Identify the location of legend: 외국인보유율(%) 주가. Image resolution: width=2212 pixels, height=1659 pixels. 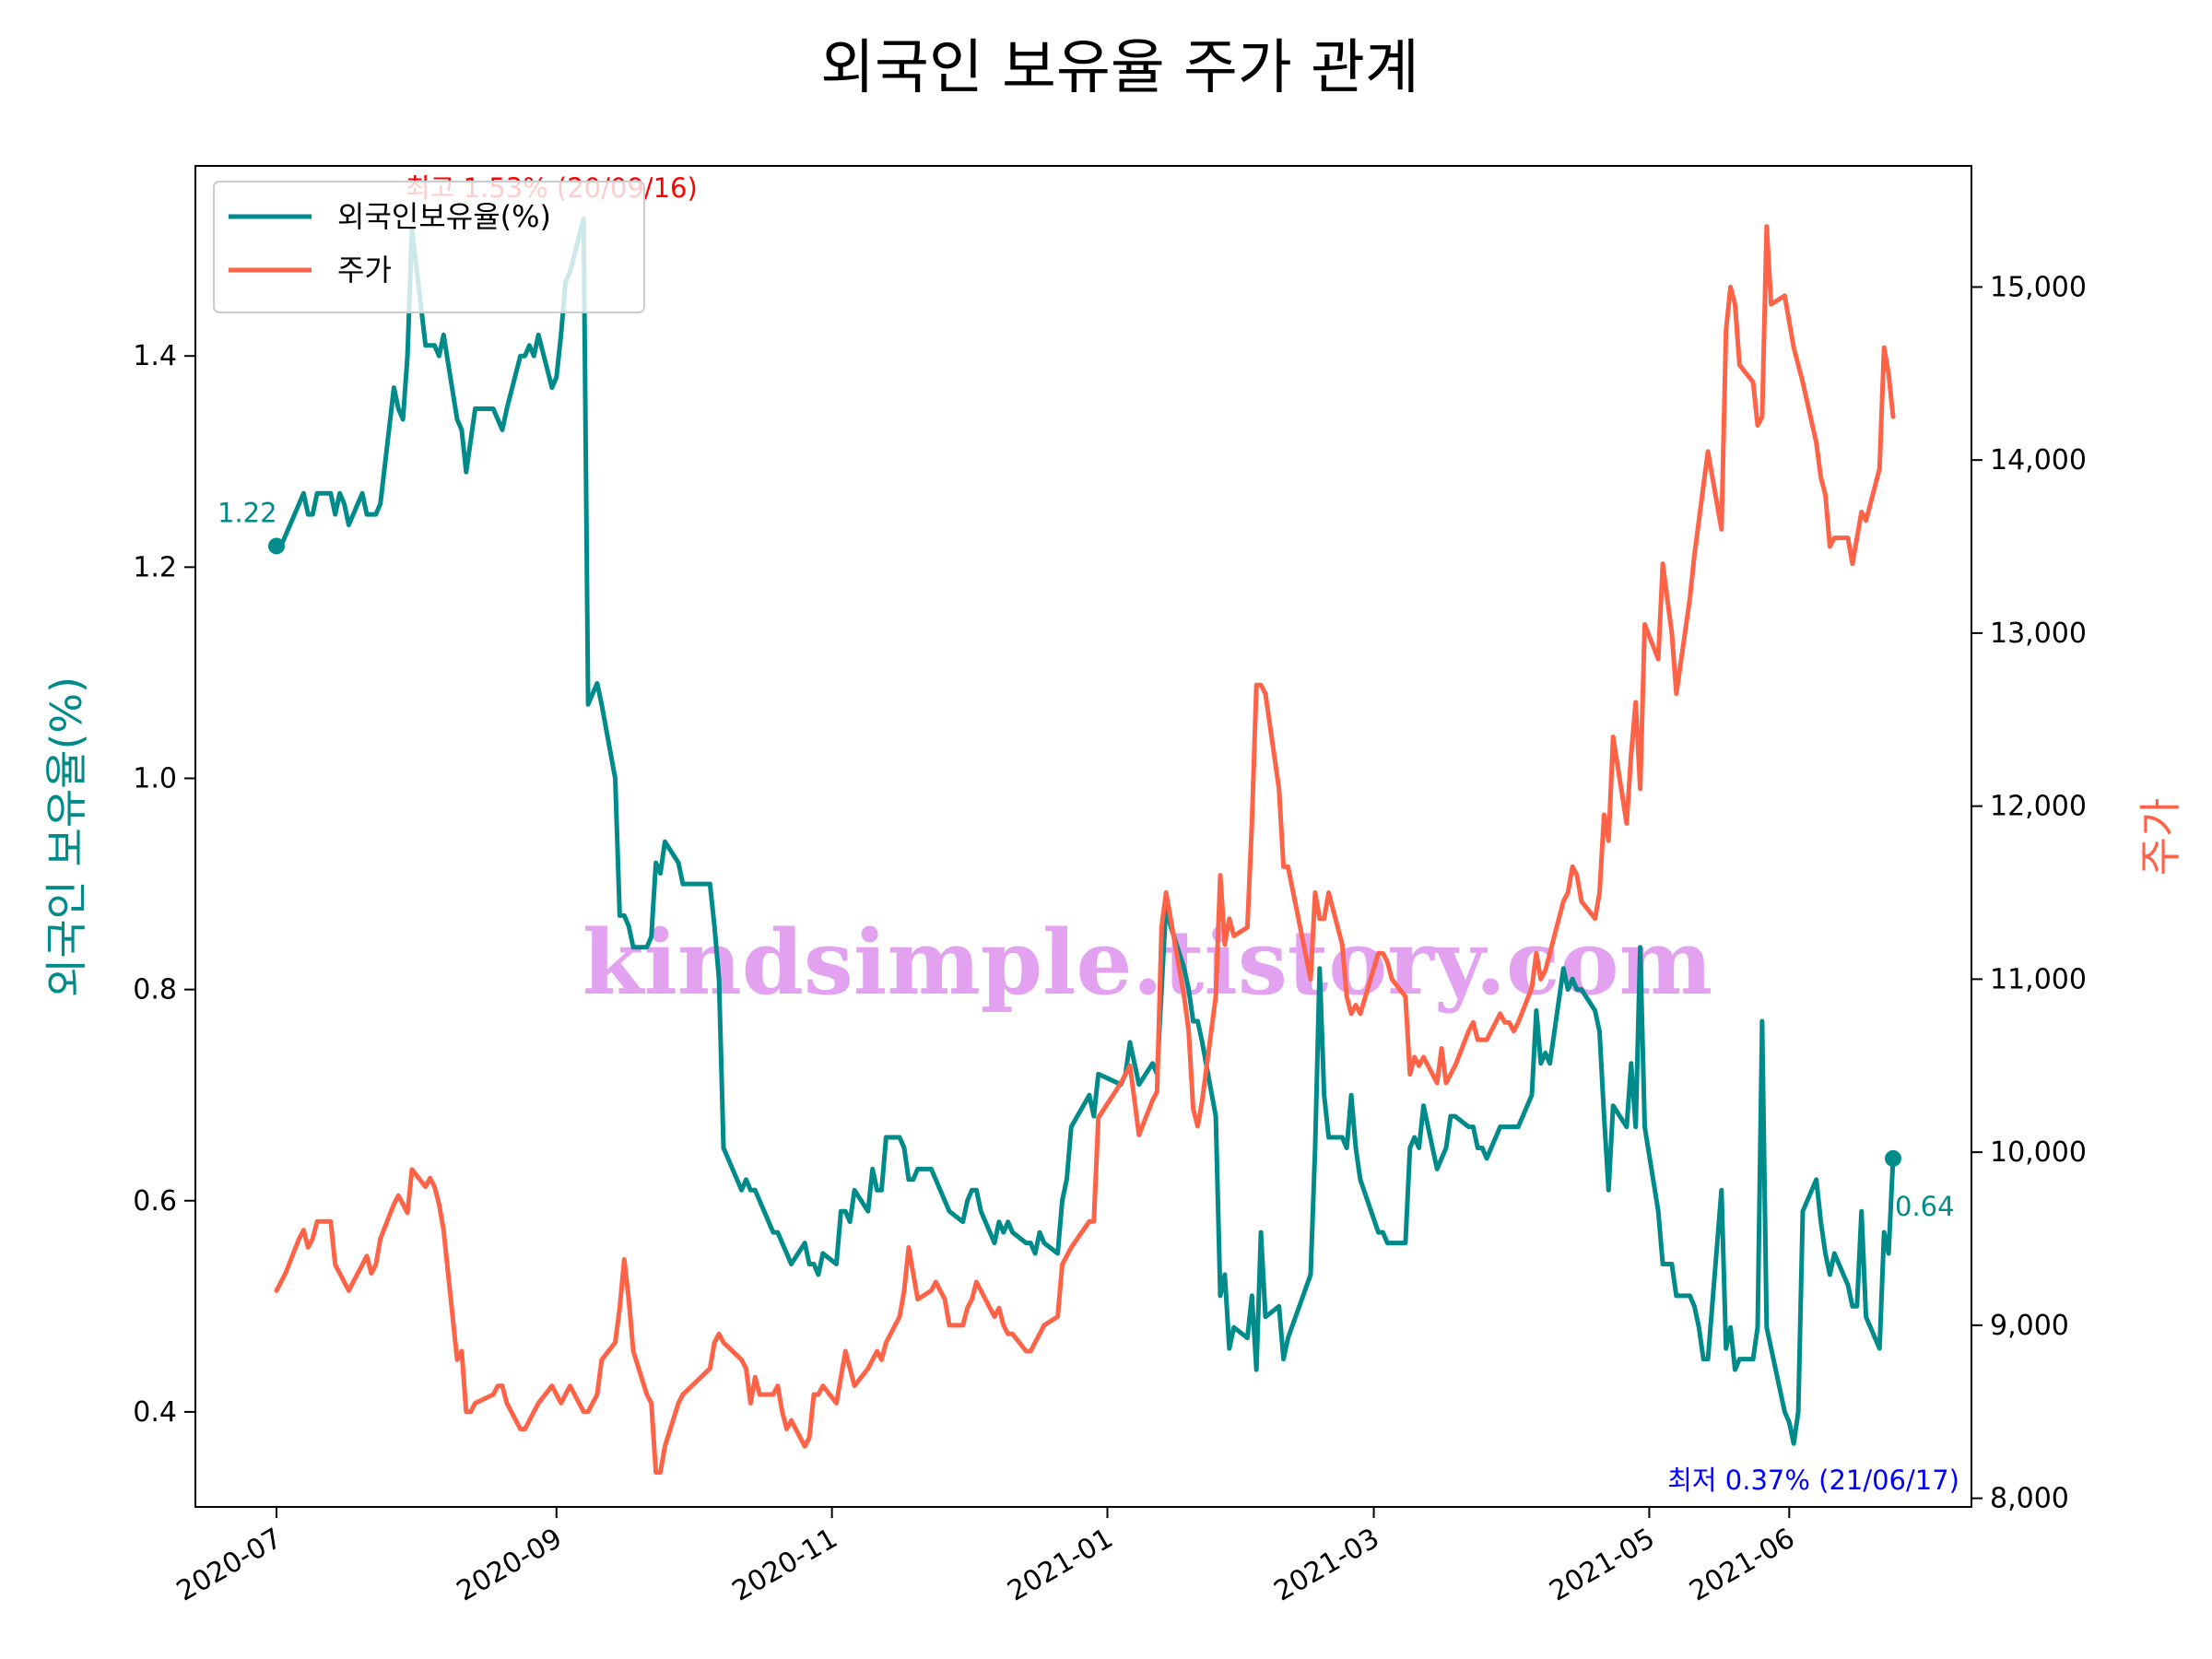
(429, 247).